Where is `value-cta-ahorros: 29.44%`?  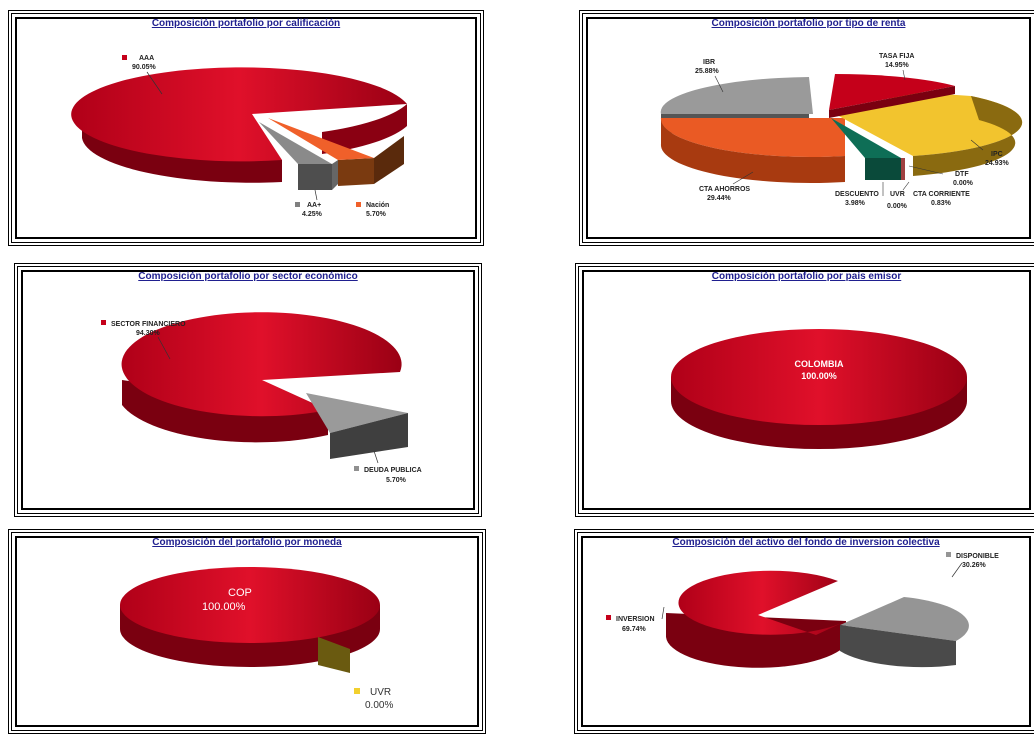
value-cta-ahorros: 29.44% is located at coordinates (719, 198).